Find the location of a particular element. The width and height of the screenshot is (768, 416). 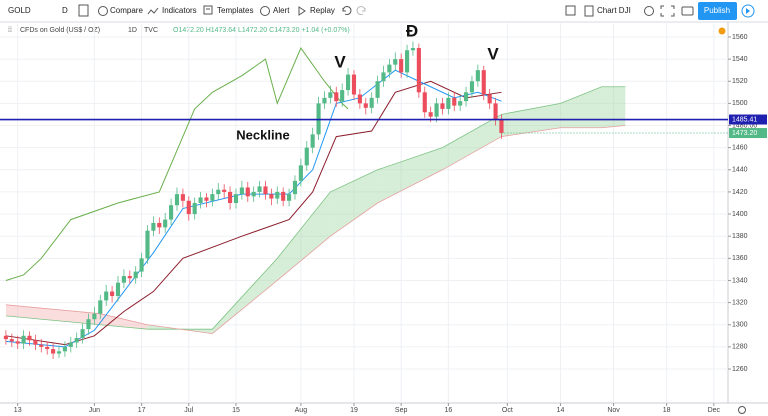

x-tick-label: Nov is located at coordinates (613, 410).